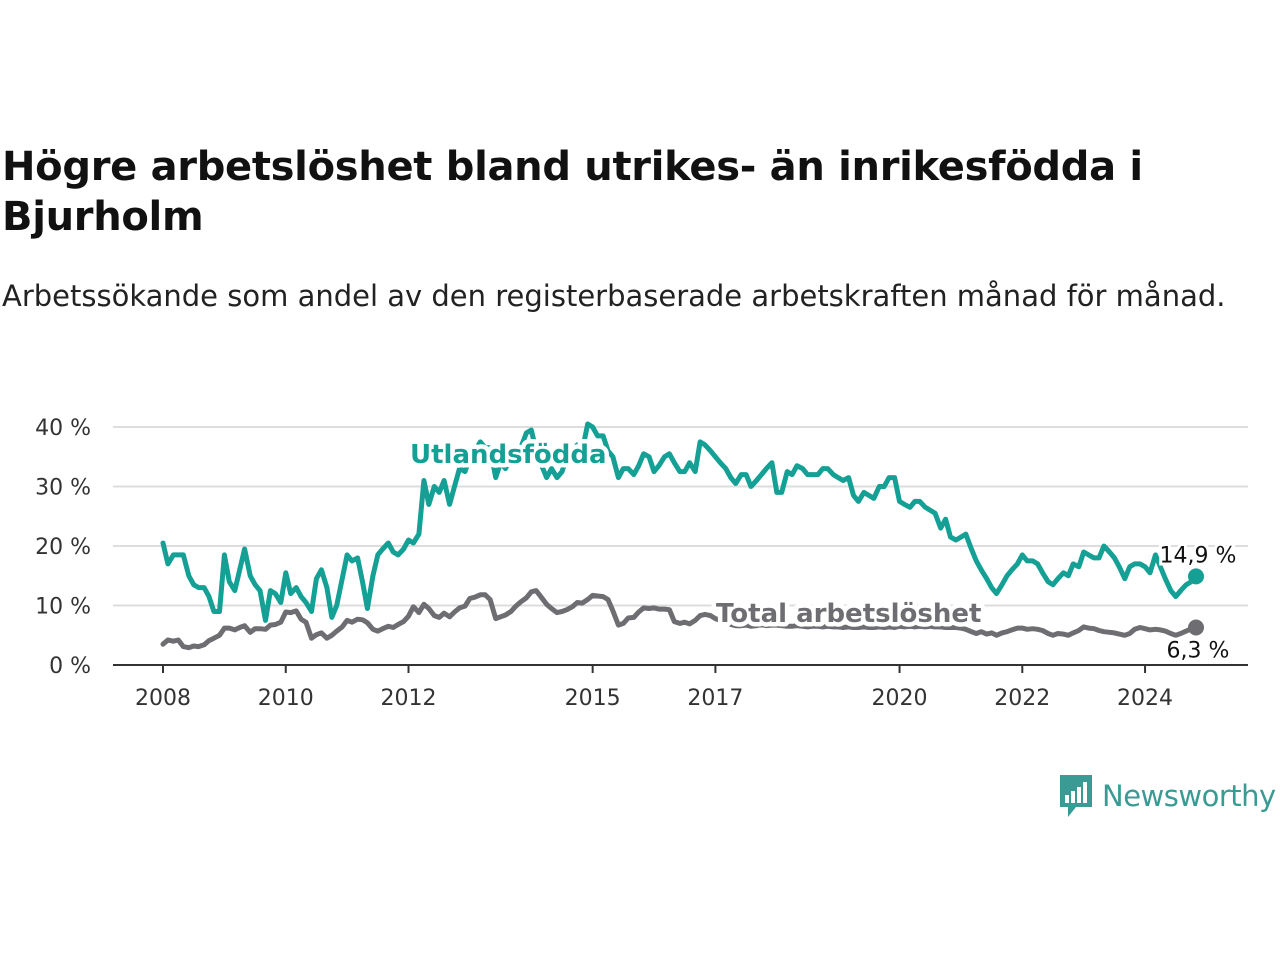  Describe the element at coordinates (1196, 576) in the screenshot. I see `end-point-utlandsfodda` at that location.